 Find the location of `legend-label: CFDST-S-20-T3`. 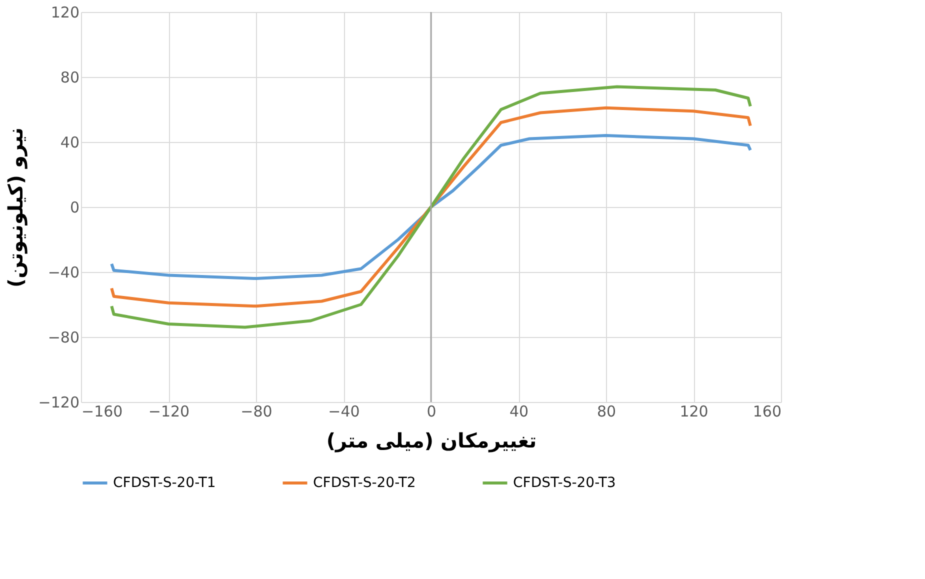

legend-label: CFDST-S-20-T3 is located at coordinates (564, 483).